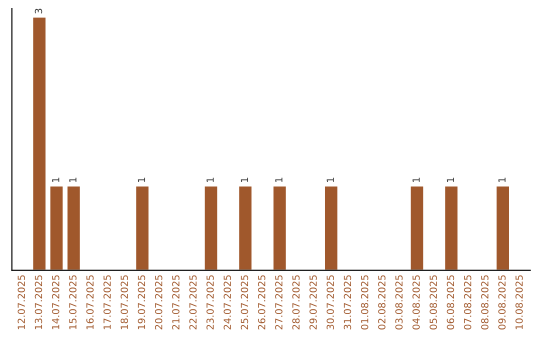 Image resolution: width=540 pixels, height=340 pixels. Describe the element at coordinates (450, 302) in the screenshot. I see `x-tick-label: 06.08.2025` at that location.